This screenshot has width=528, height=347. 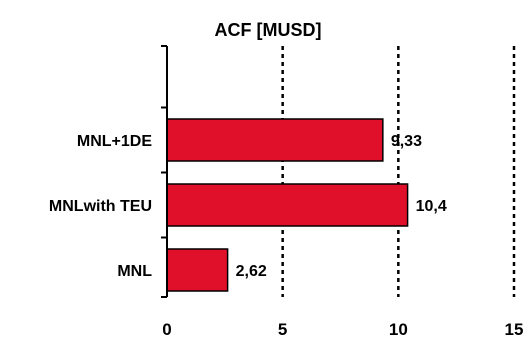 What do you see at coordinates (114, 141) in the screenshot?
I see `category-label-0: MNL+1DE` at bounding box center [114, 141].